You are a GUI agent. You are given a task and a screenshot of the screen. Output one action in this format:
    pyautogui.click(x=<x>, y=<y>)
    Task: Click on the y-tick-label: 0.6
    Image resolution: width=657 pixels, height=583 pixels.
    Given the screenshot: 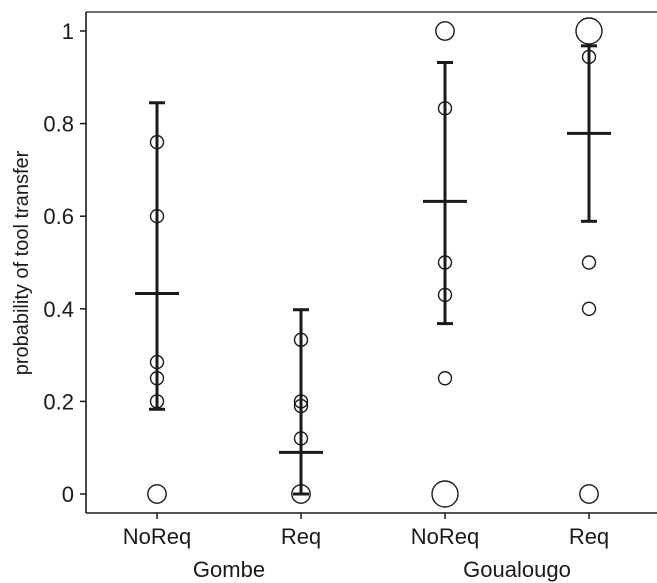 What is the action you would take?
    pyautogui.click(x=58, y=216)
    